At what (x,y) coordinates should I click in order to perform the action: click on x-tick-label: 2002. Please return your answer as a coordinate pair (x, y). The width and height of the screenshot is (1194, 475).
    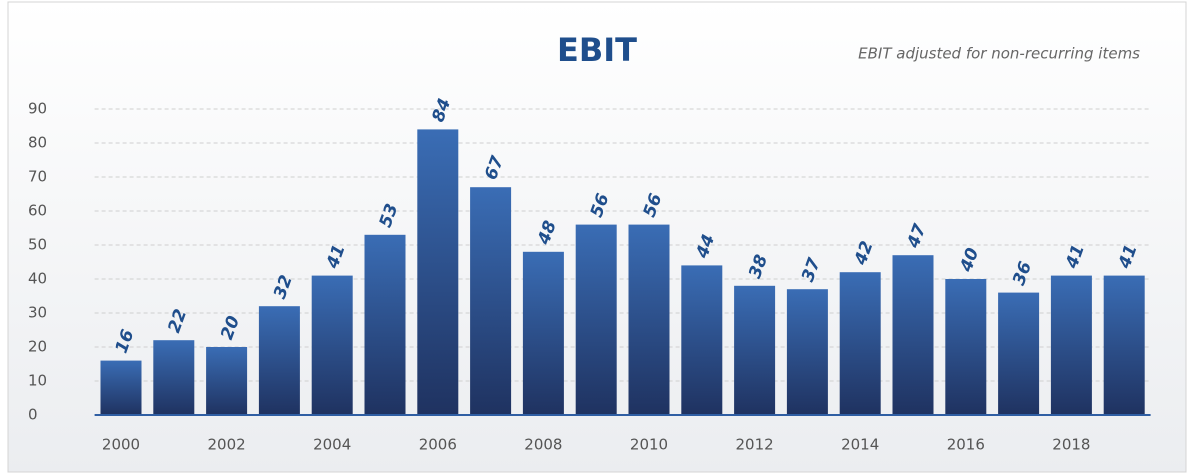
    Looking at the image, I should click on (227, 445).